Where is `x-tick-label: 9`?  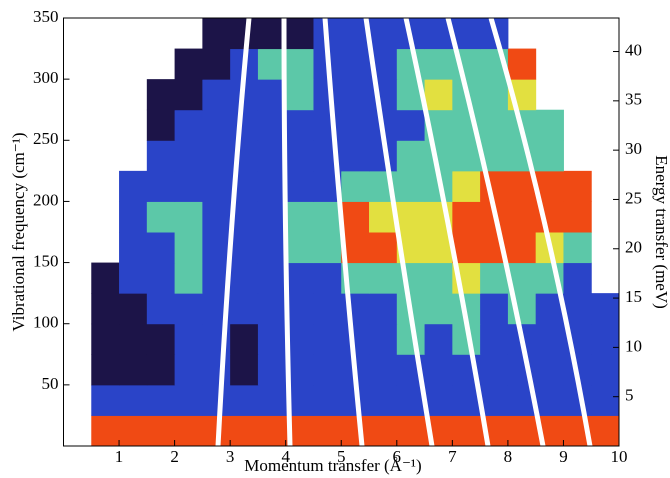 x-tick-label: 9 is located at coordinates (563, 456).